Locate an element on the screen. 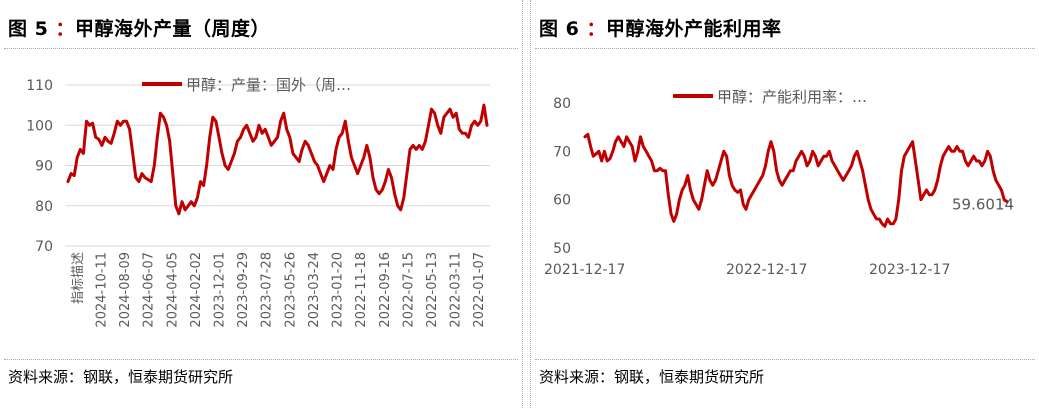 This screenshot has height=408, width=1039. y-tick-label: 90 is located at coordinates (44, 167).